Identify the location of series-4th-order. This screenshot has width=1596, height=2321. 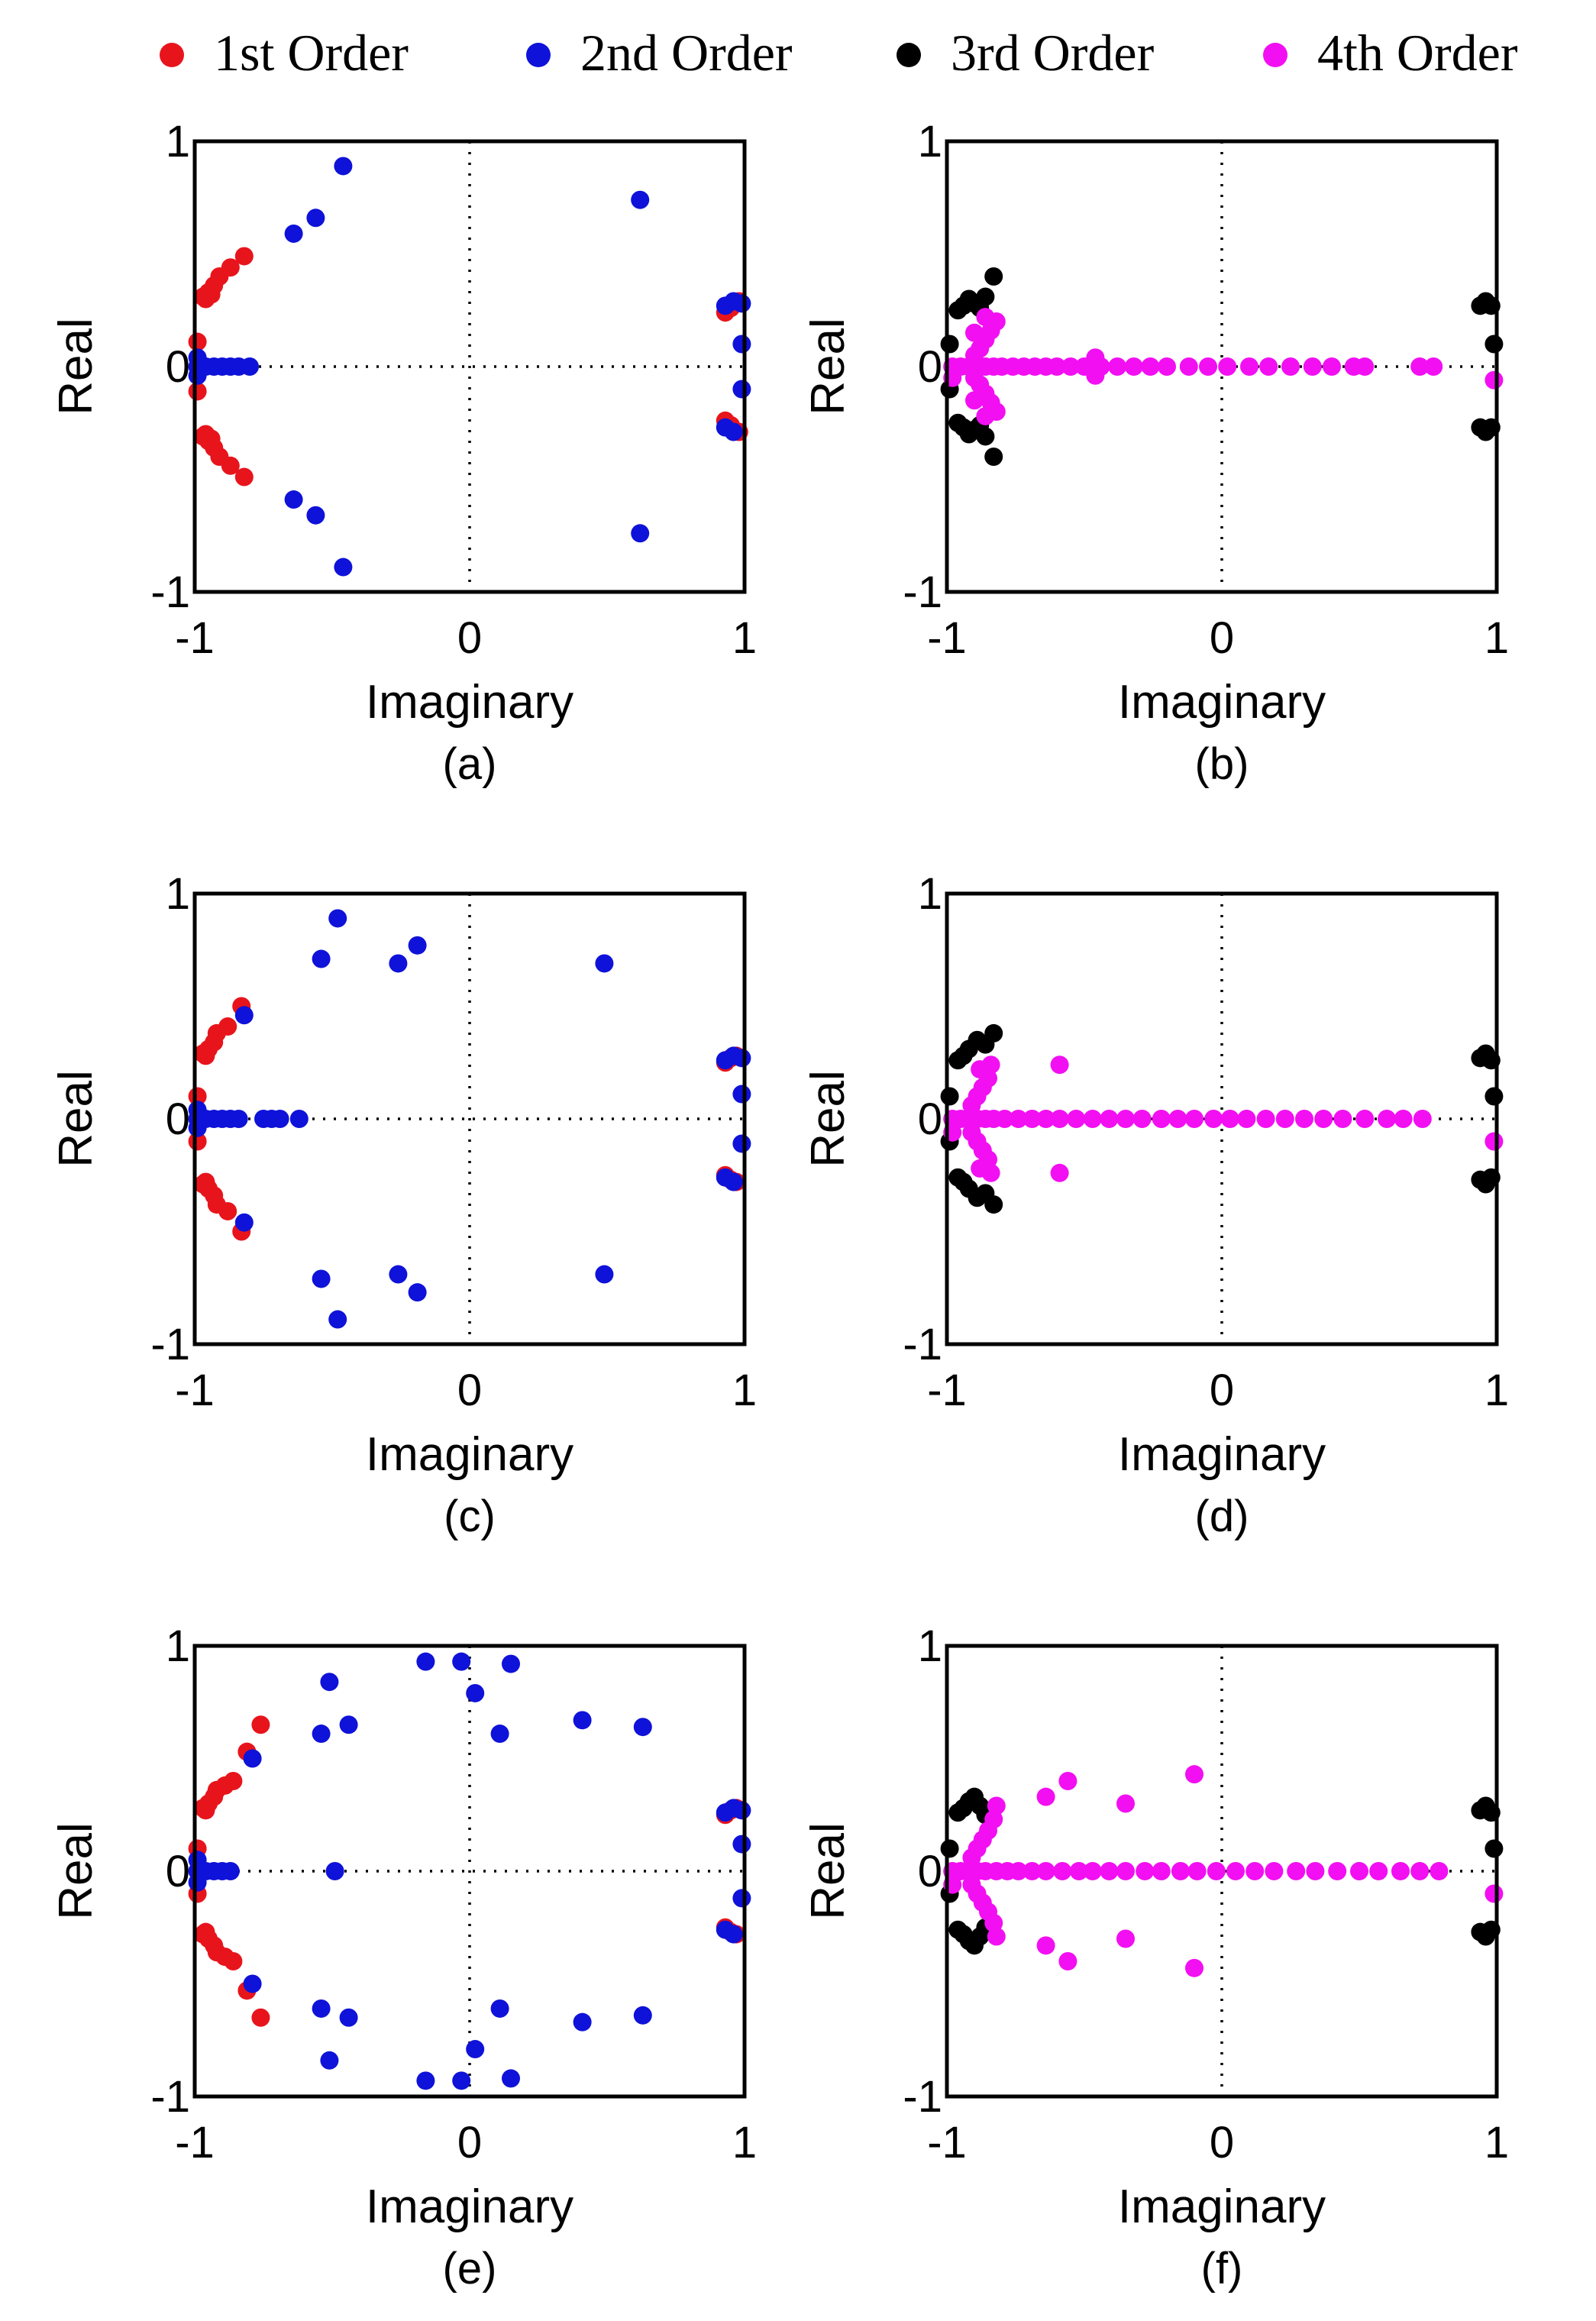
(1223, 1118).